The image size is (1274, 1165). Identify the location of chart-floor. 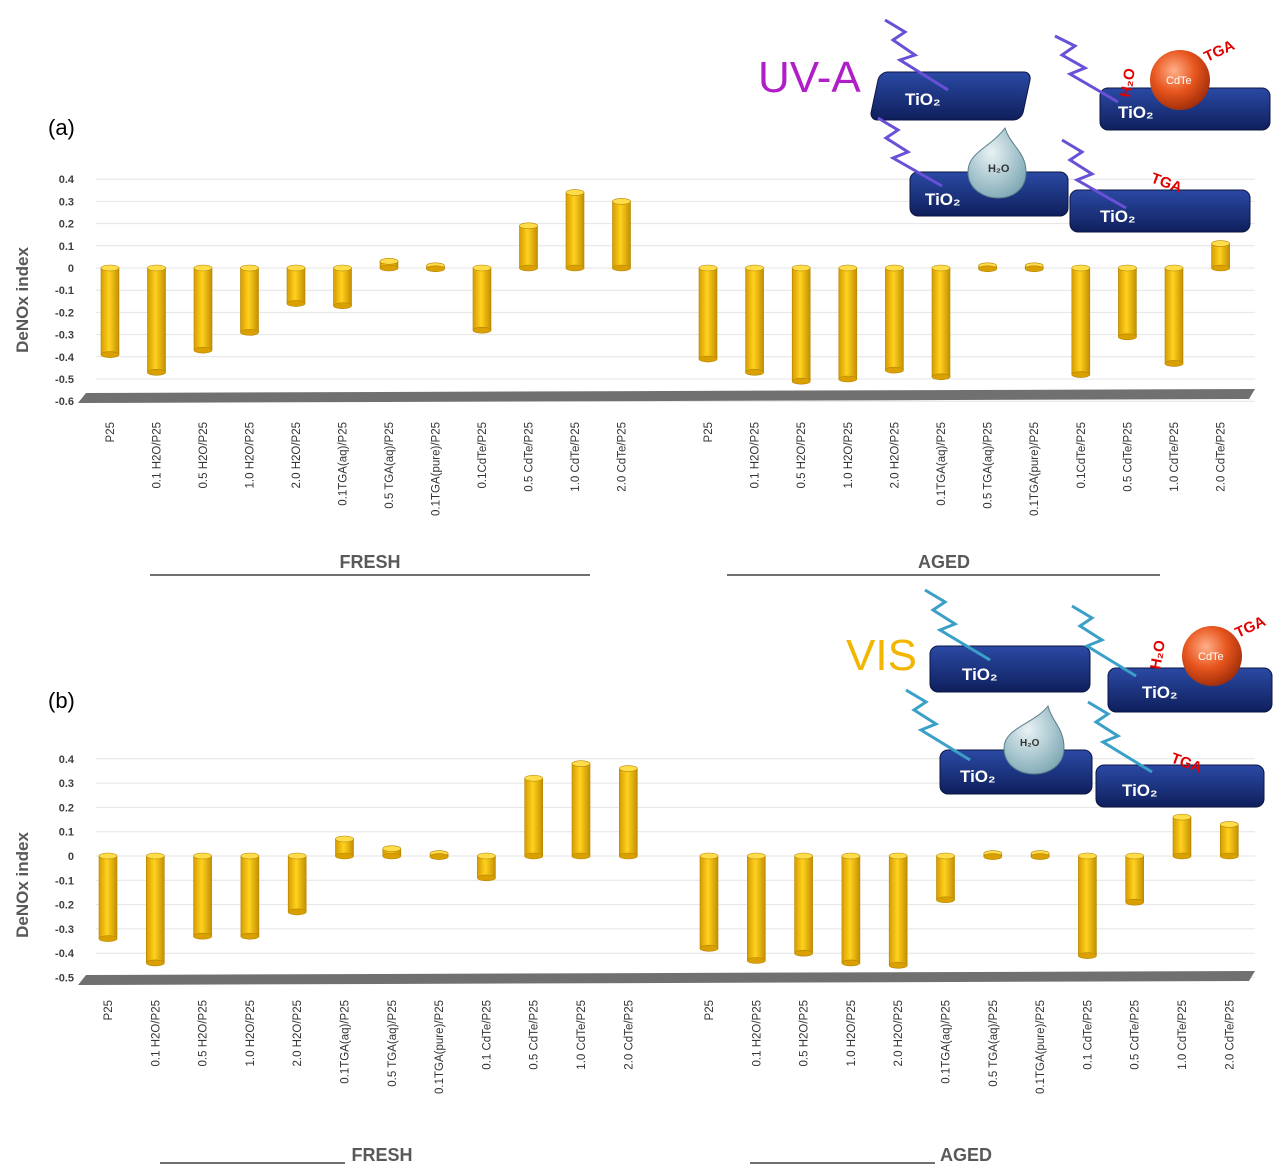
(666, 396).